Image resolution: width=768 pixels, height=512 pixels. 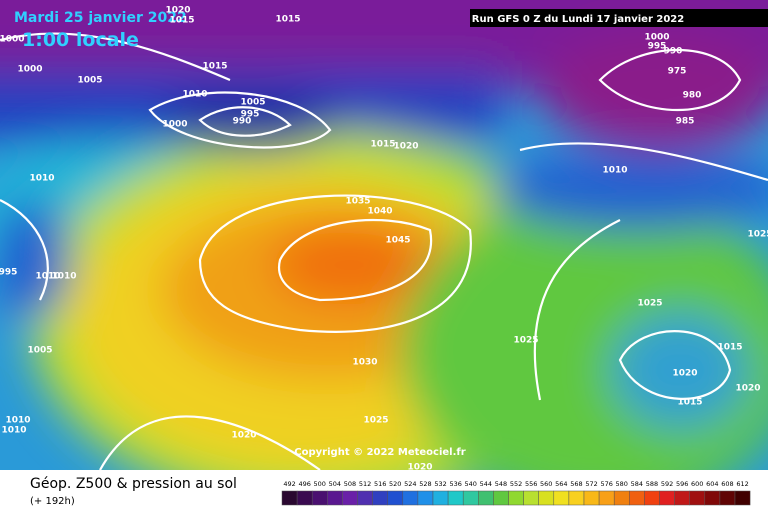 What do you see at coordinates (692, 96) in the screenshot?
I see `isobar-label: 980` at bounding box center [692, 96].